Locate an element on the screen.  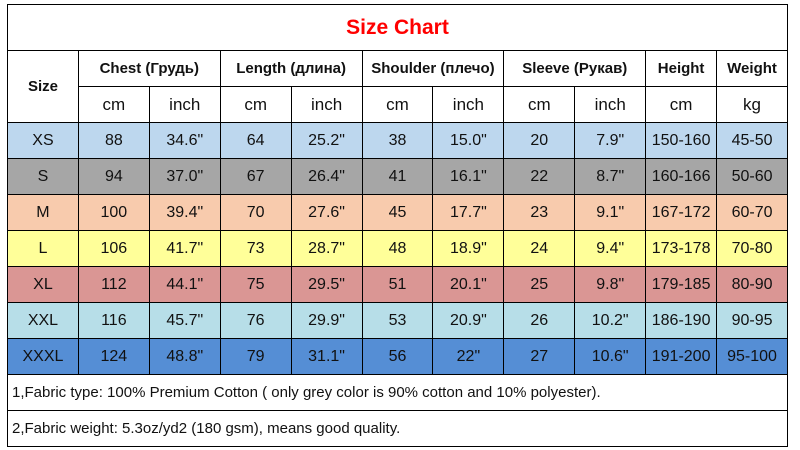
value-cell: 60-70 is located at coordinates (752, 212).